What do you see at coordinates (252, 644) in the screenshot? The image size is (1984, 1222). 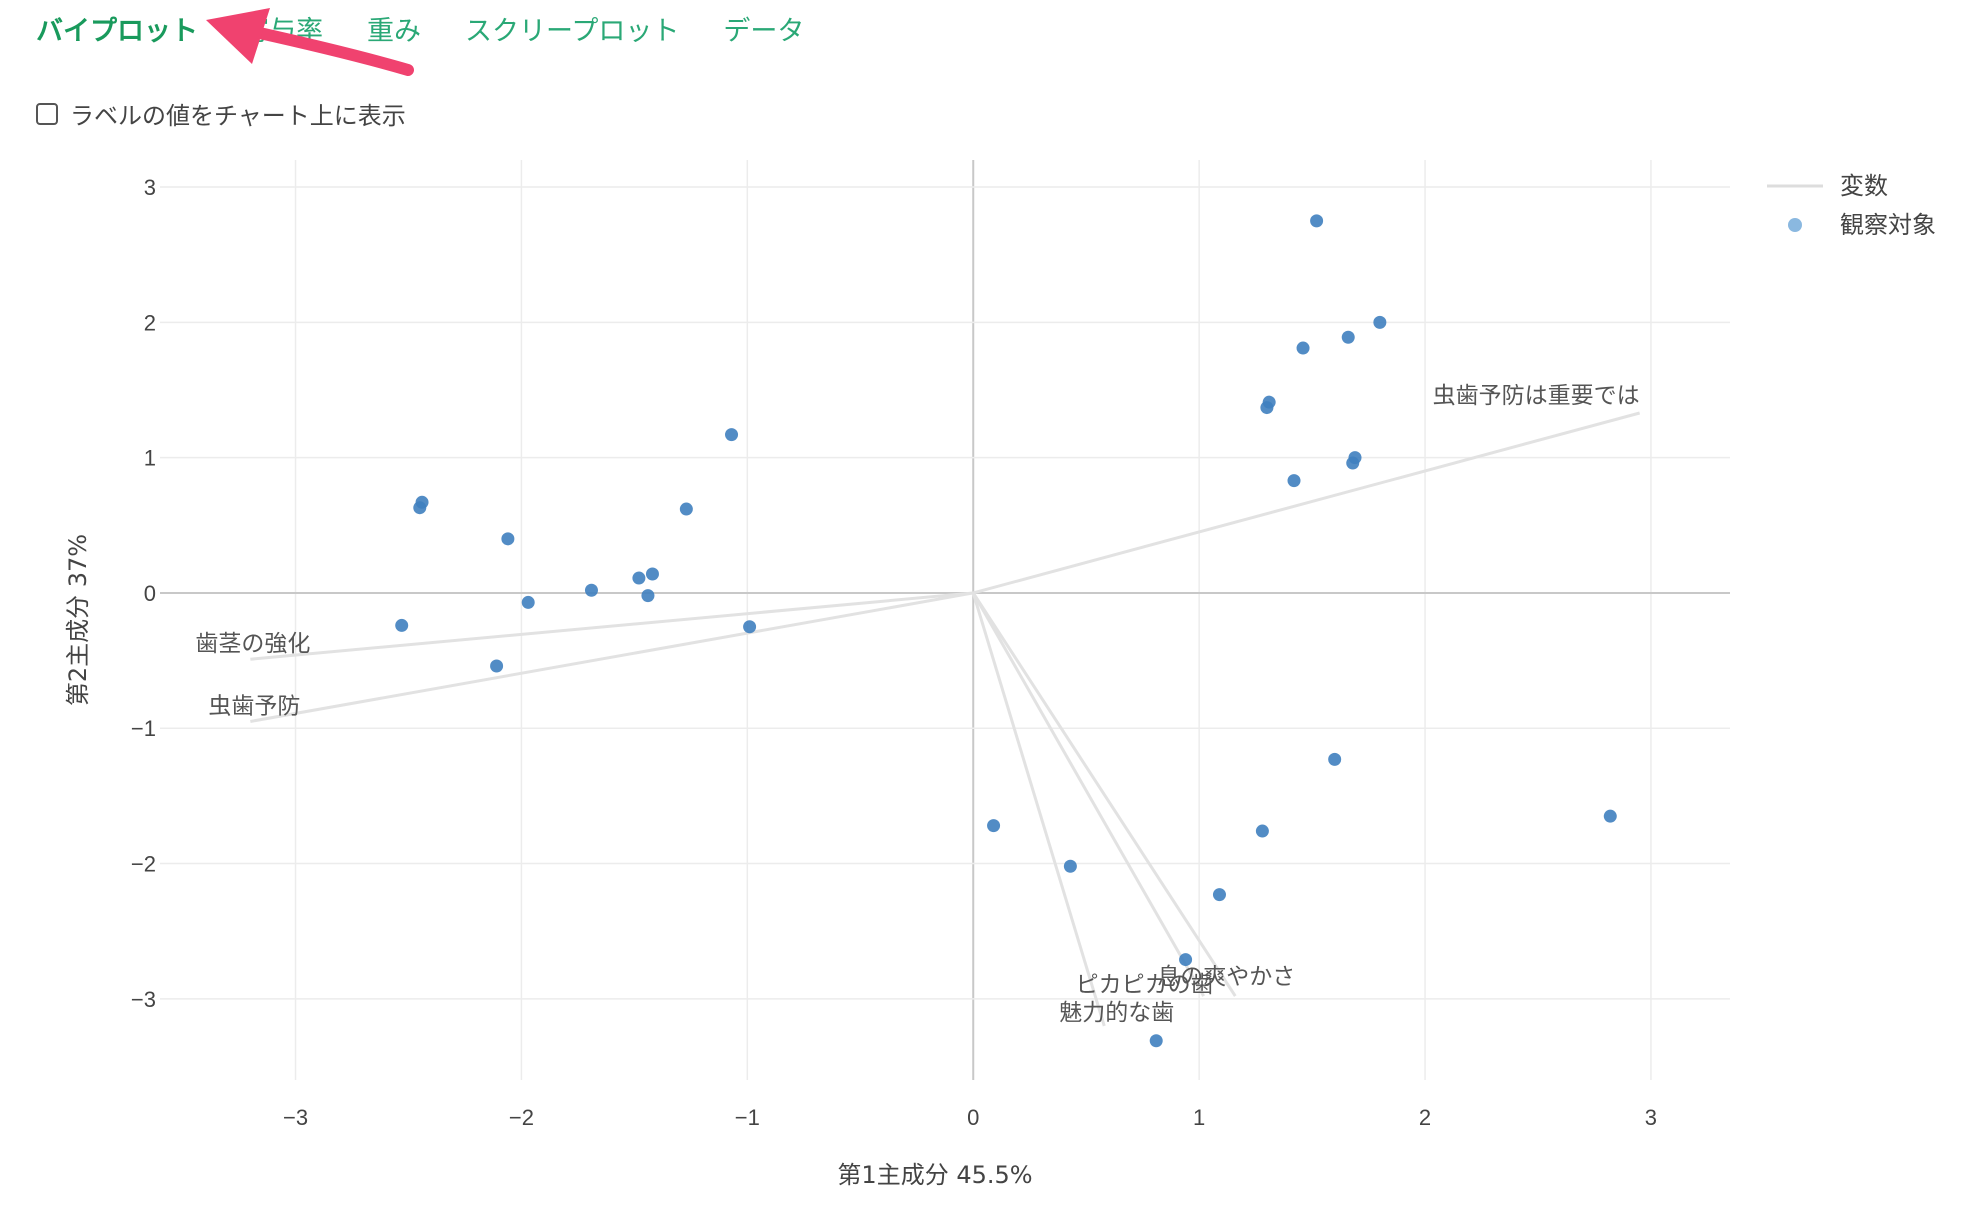 I see `variable-label: 歯茎の強化` at bounding box center [252, 644].